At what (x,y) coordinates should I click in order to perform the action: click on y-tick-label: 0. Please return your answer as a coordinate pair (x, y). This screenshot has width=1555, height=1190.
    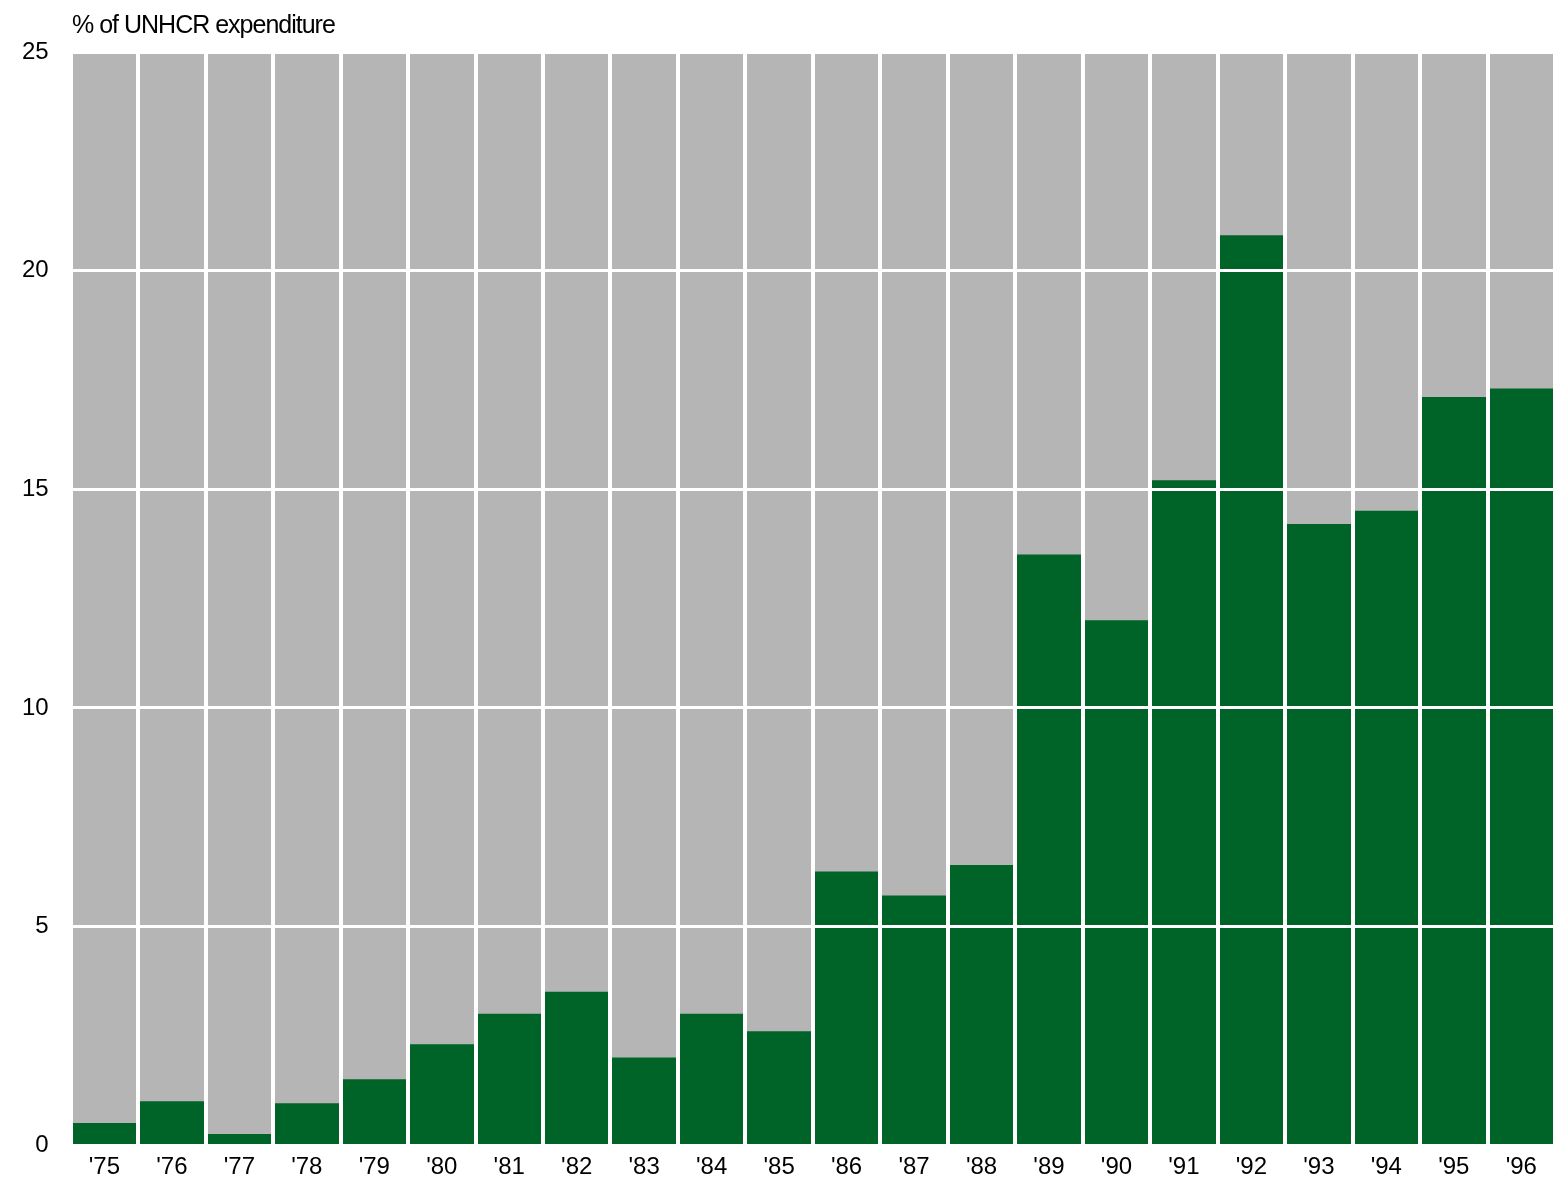
    Looking at the image, I should click on (42, 1143).